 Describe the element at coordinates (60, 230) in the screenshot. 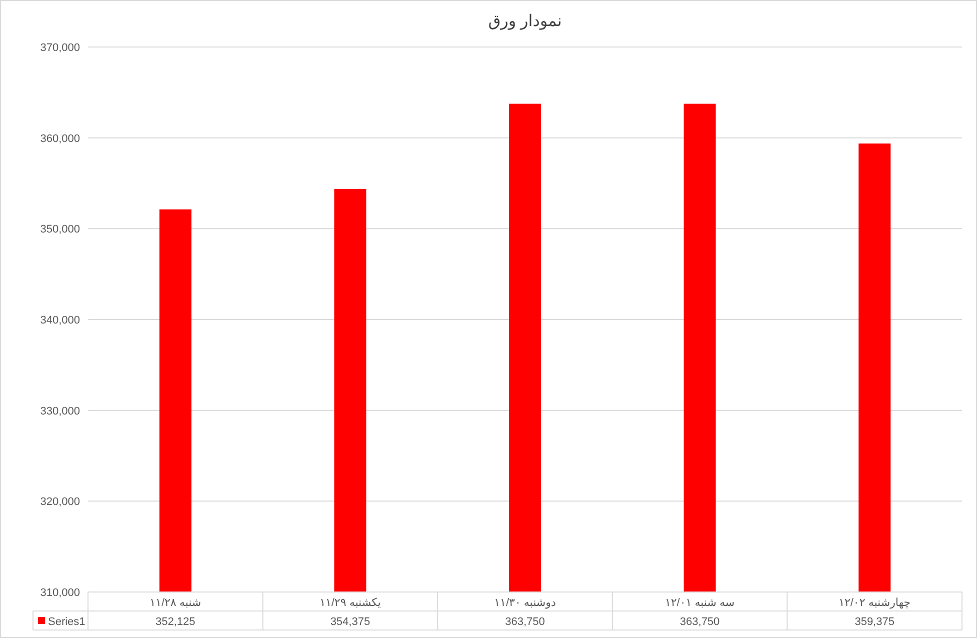

I see `y-tick-label: 350,000` at that location.